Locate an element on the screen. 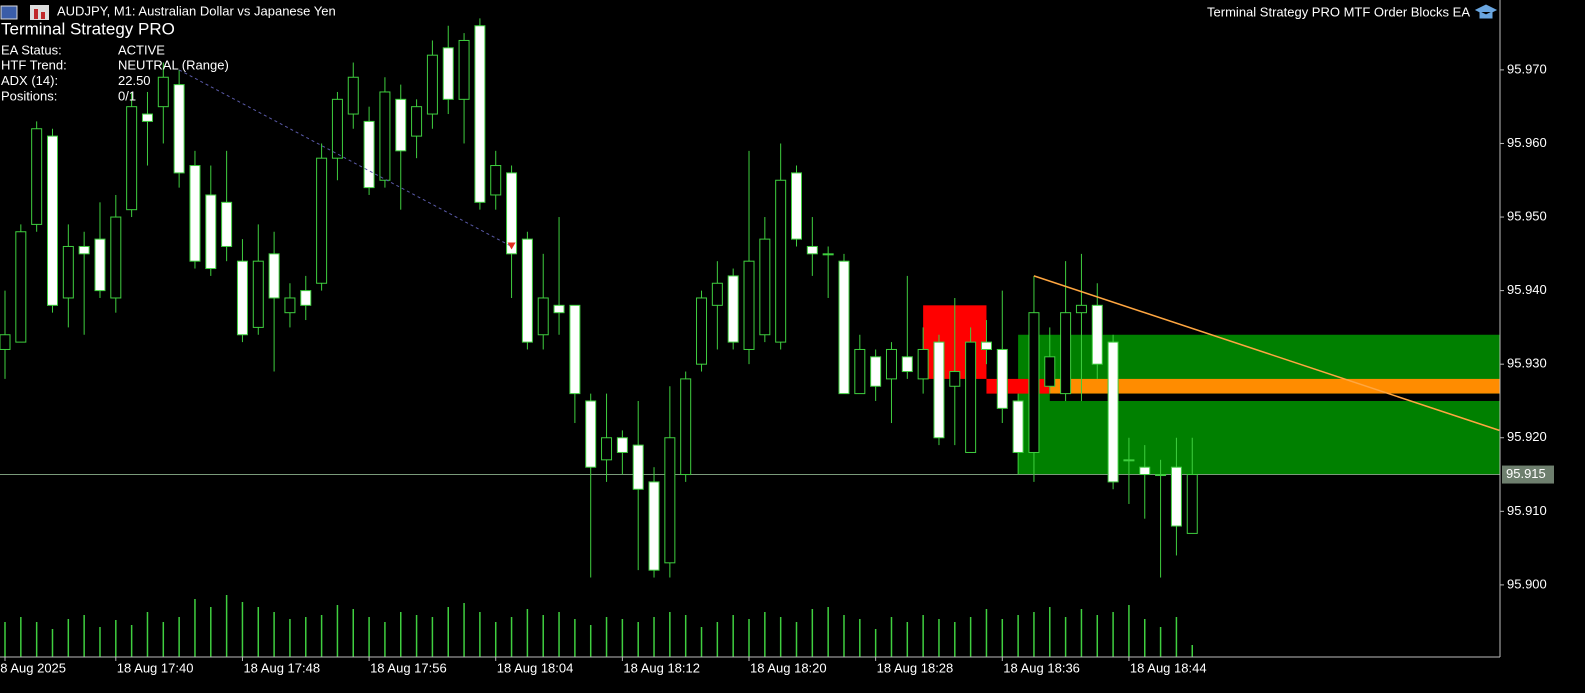 The width and height of the screenshot is (1585, 693). x-tick-label: 18 Aug 18:36 is located at coordinates (1041, 667).